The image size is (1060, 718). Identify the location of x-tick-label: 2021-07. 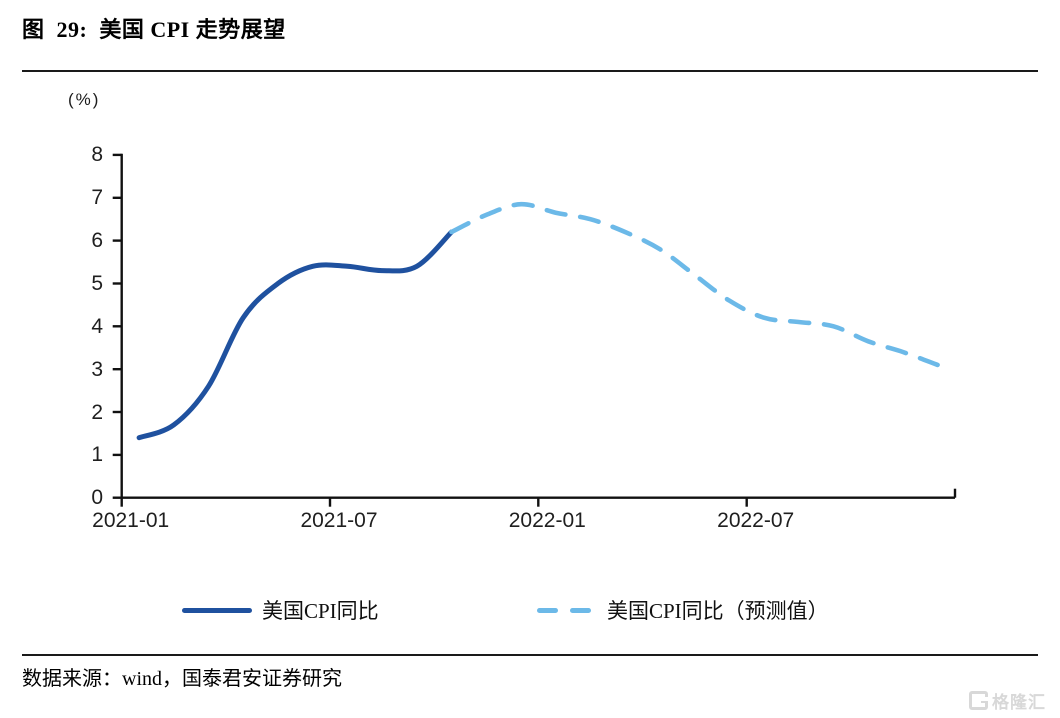
(339, 520).